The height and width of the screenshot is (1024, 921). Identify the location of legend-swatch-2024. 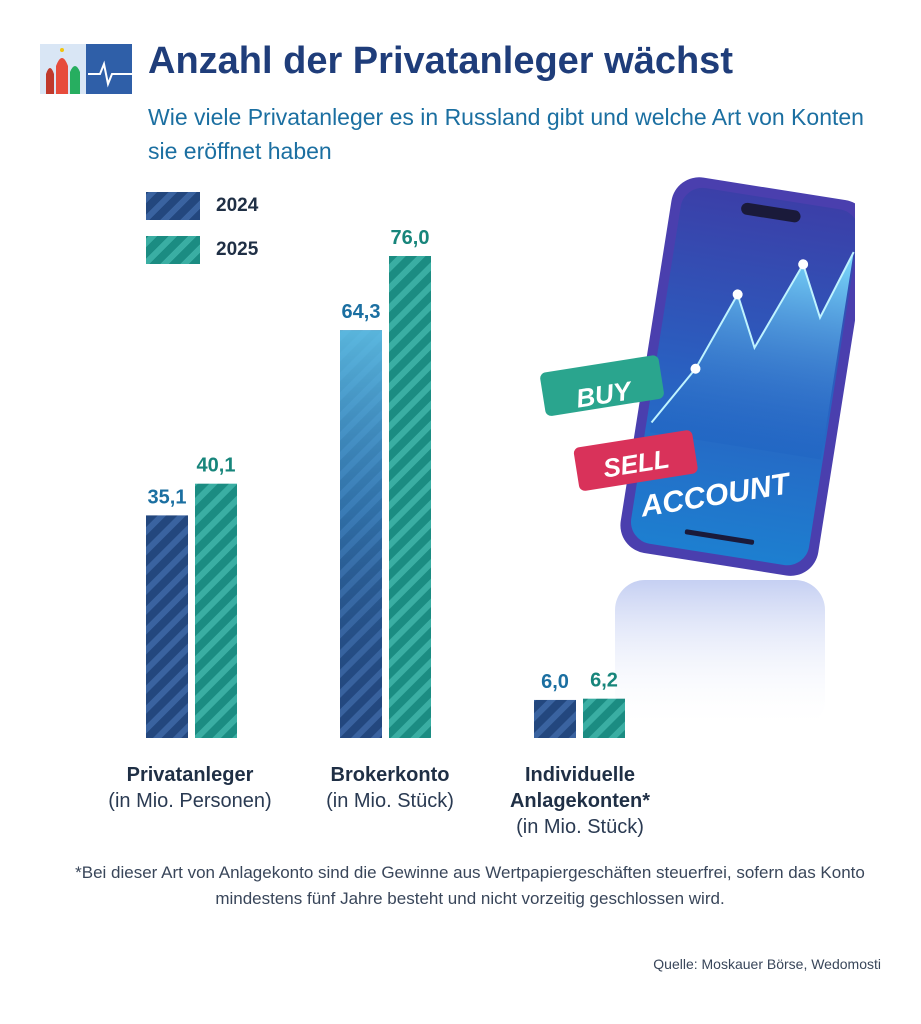
(173, 206).